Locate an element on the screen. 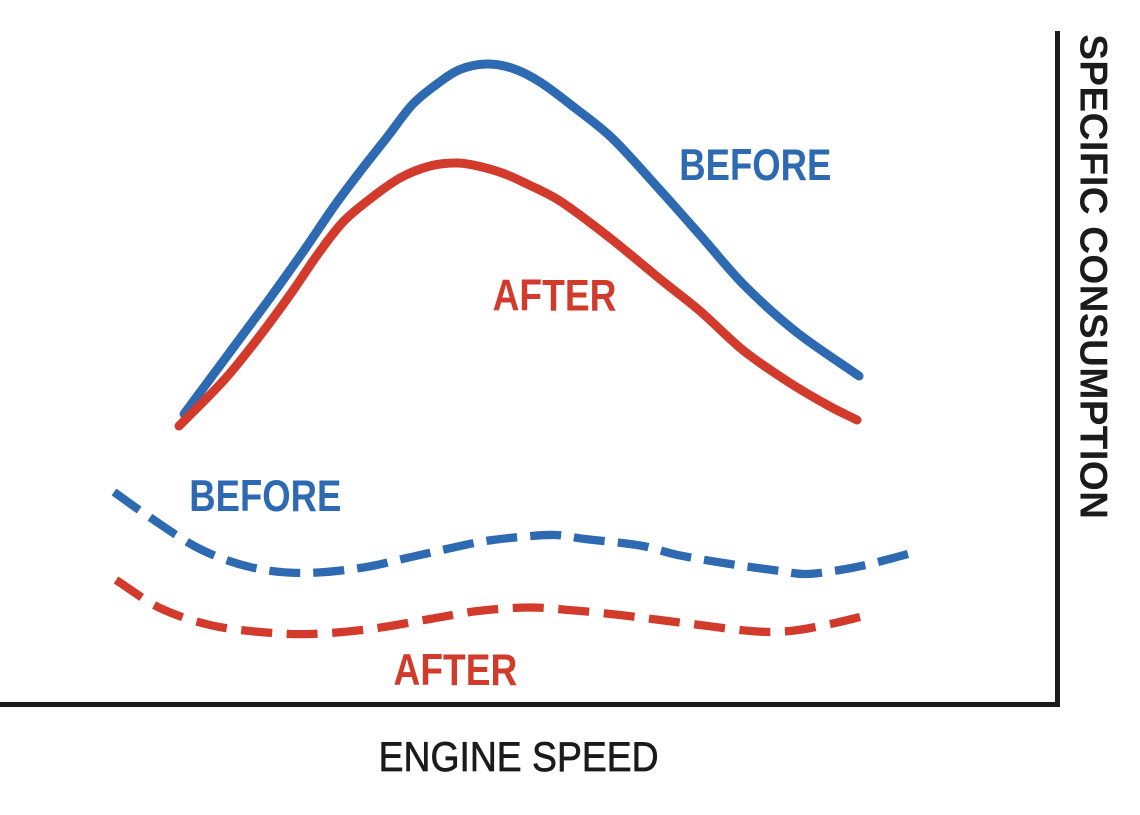  svg-text: SPECIFIC CONSUMPTION is located at coordinates (1093, 276).